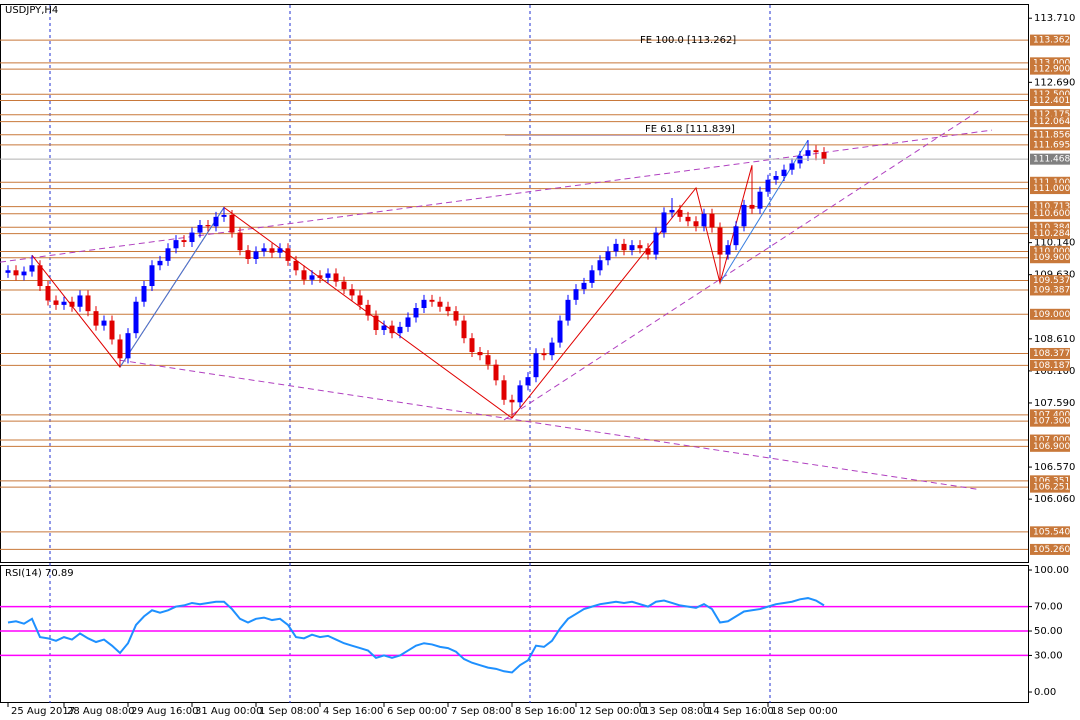 The image size is (1080, 720). What do you see at coordinates (740, 711) in the screenshot?
I see `x-tick-label: 14 Sep 16:00` at bounding box center [740, 711].